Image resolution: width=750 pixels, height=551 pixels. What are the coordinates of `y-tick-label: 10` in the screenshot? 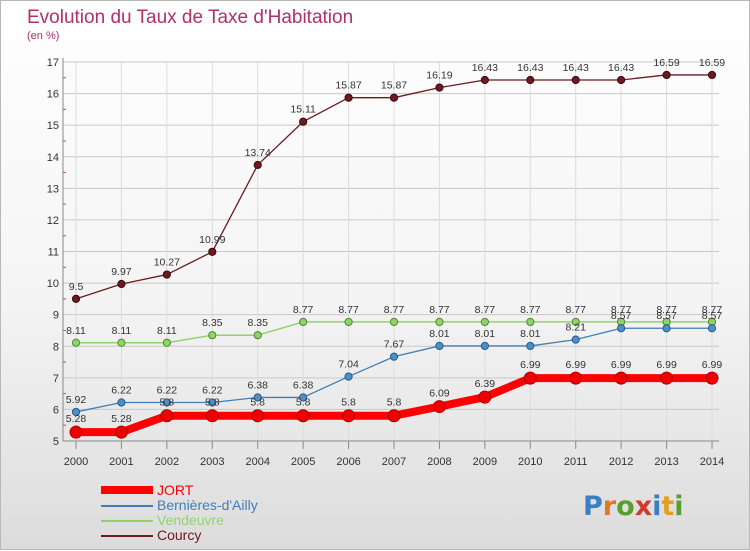 It's located at (53, 284).